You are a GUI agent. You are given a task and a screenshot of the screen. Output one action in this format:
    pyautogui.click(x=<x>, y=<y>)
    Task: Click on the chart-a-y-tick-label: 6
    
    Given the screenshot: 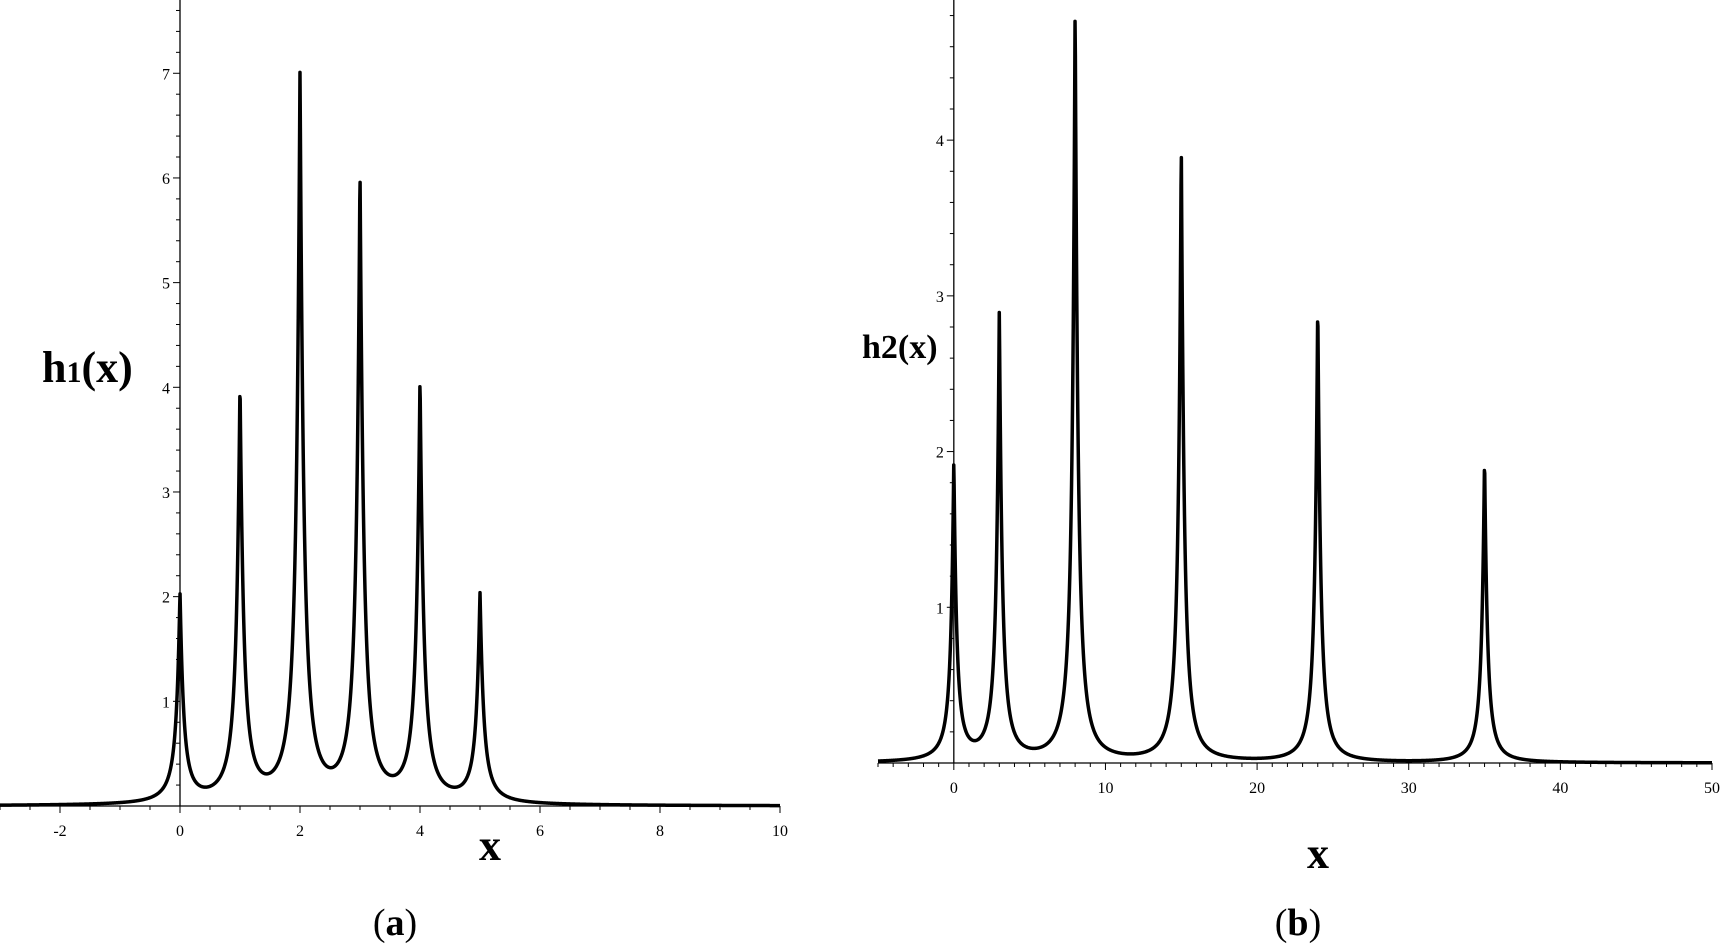 What is the action you would take?
    pyautogui.click(x=166, y=179)
    